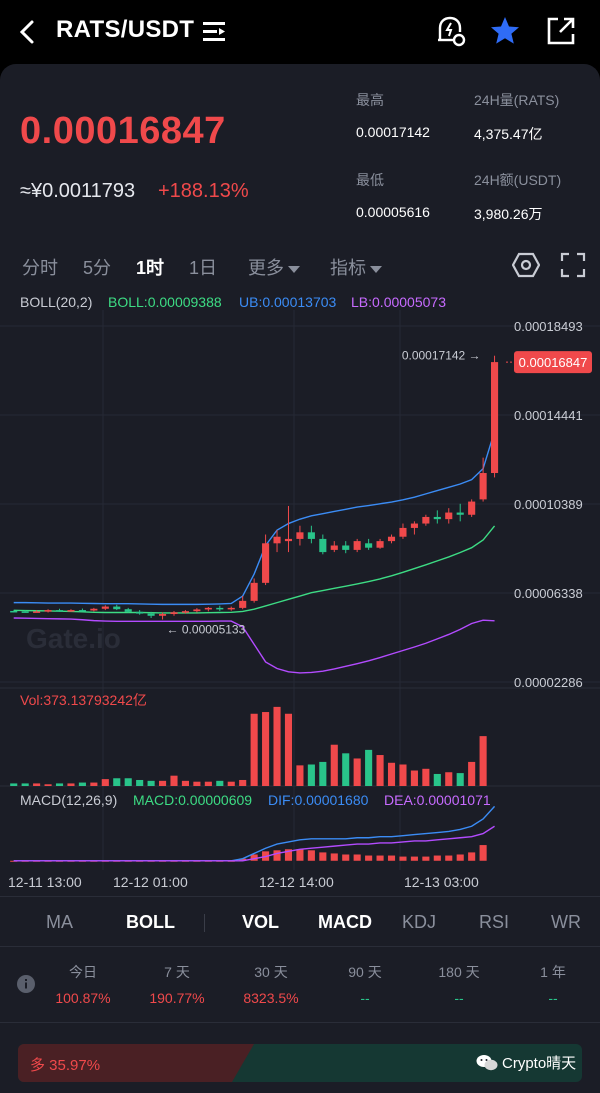  I want to click on timeframe-tab-1d: 1日, so click(203, 268).